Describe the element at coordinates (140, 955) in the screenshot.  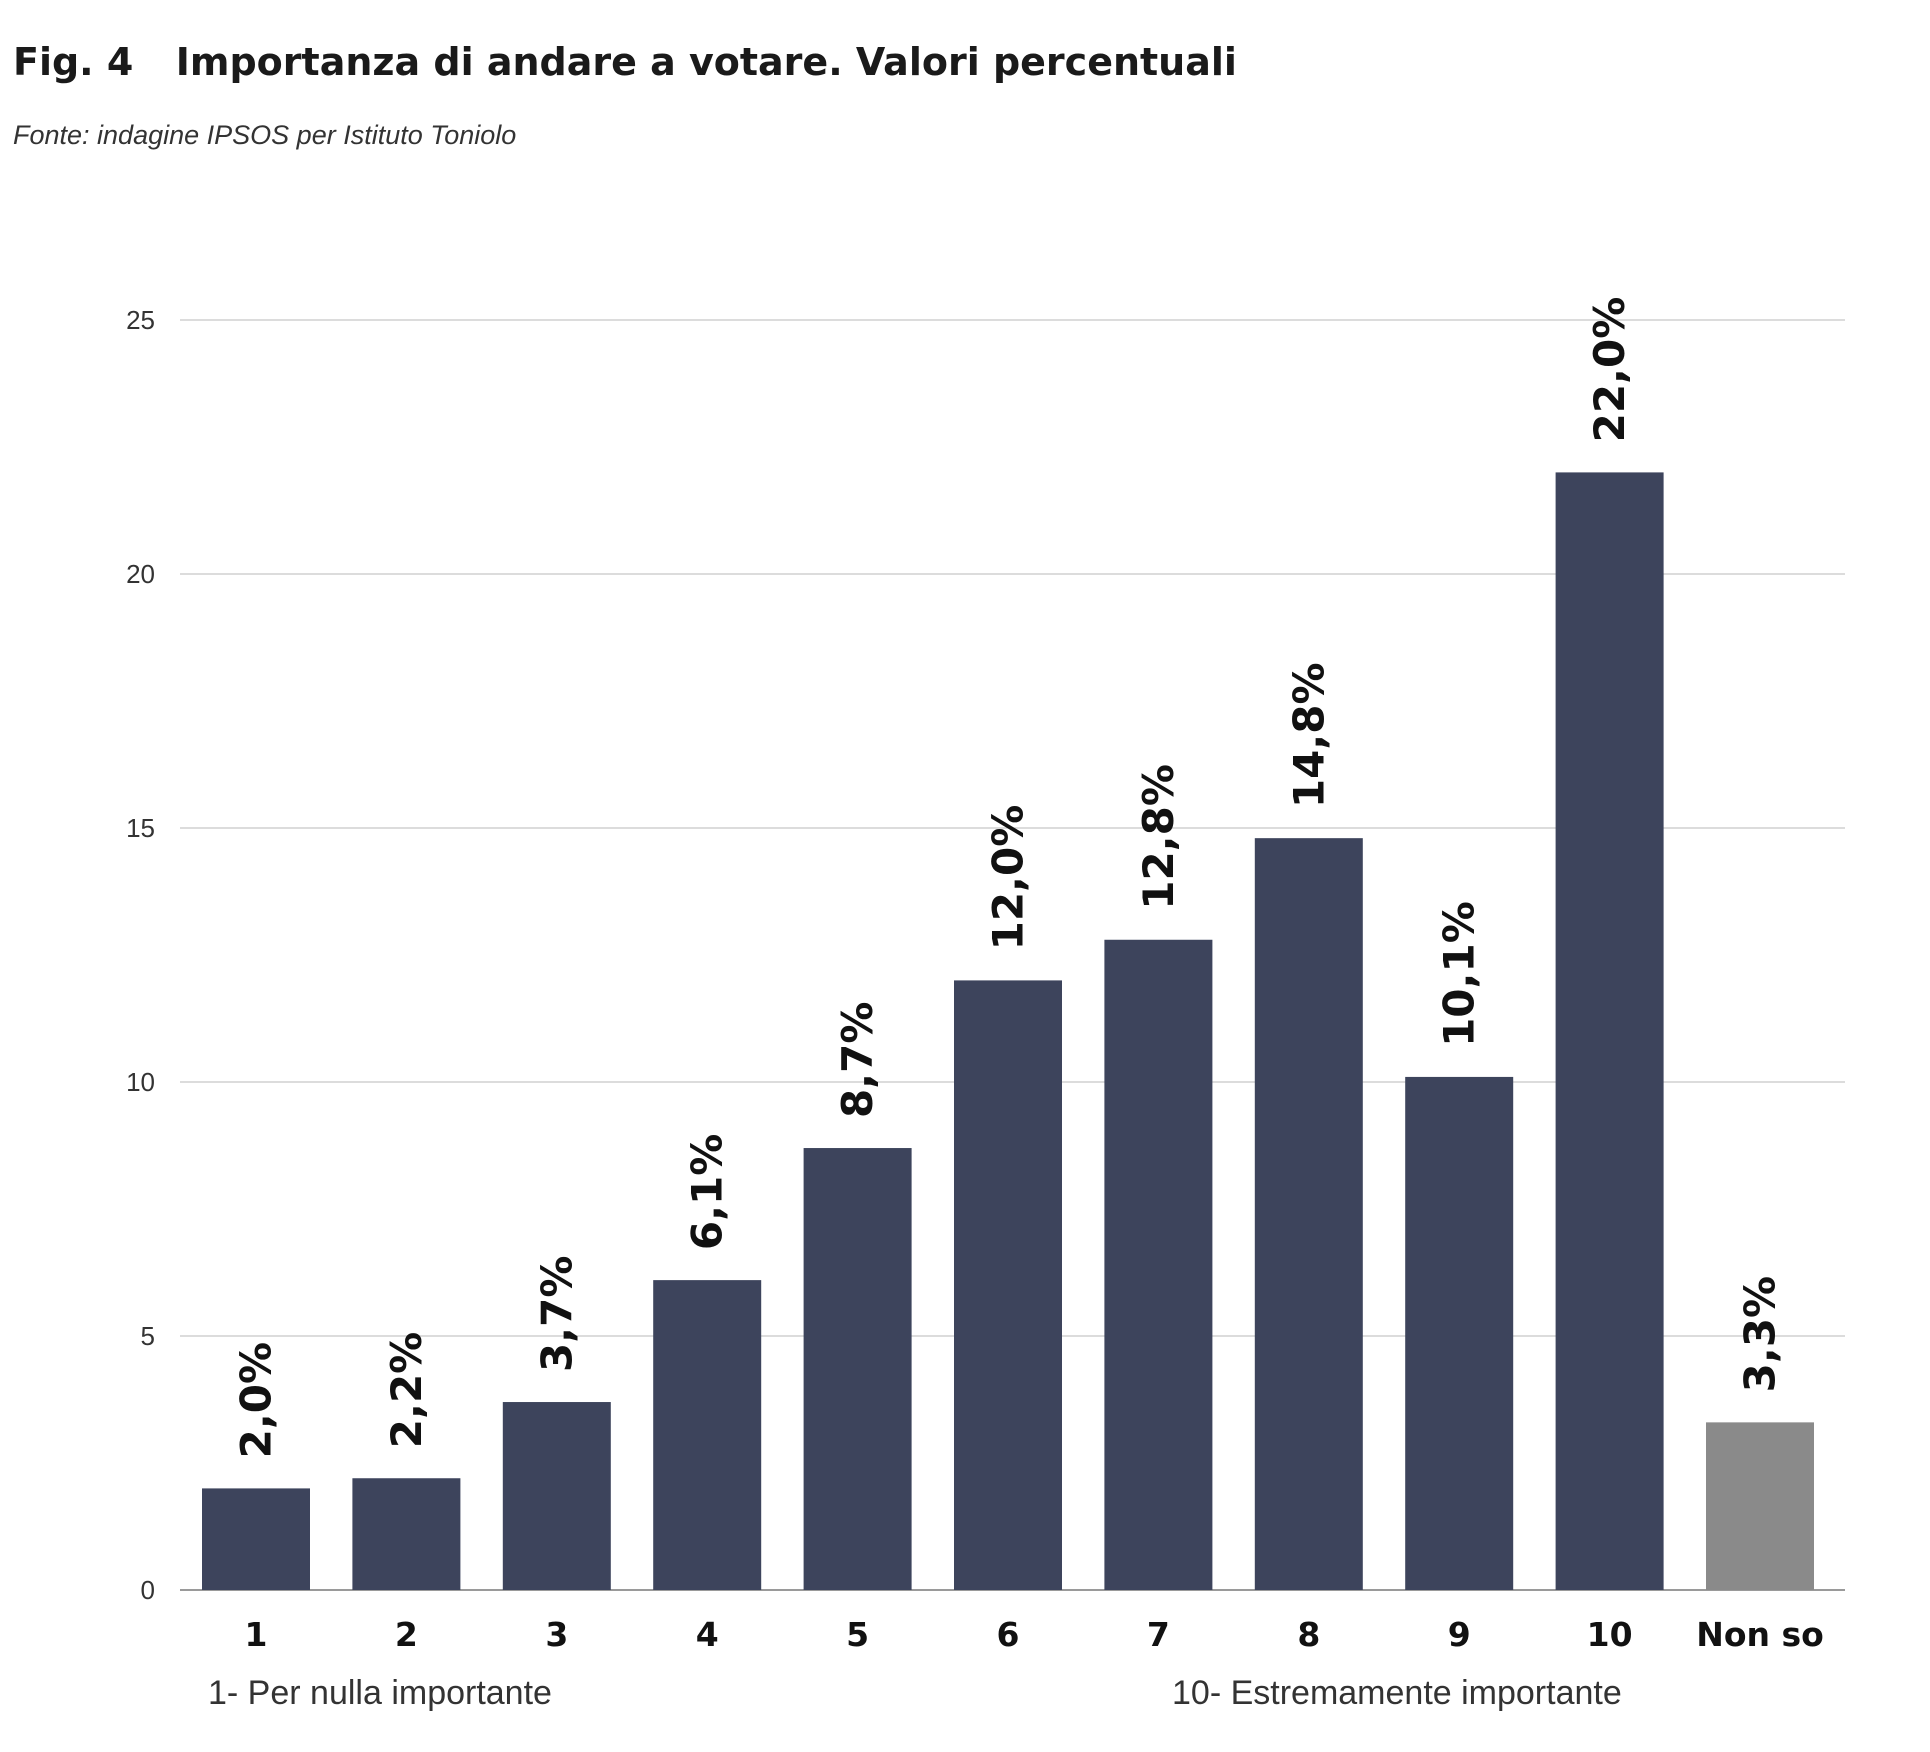
I see `y-axis: 0 5 10 15 20 25` at that location.